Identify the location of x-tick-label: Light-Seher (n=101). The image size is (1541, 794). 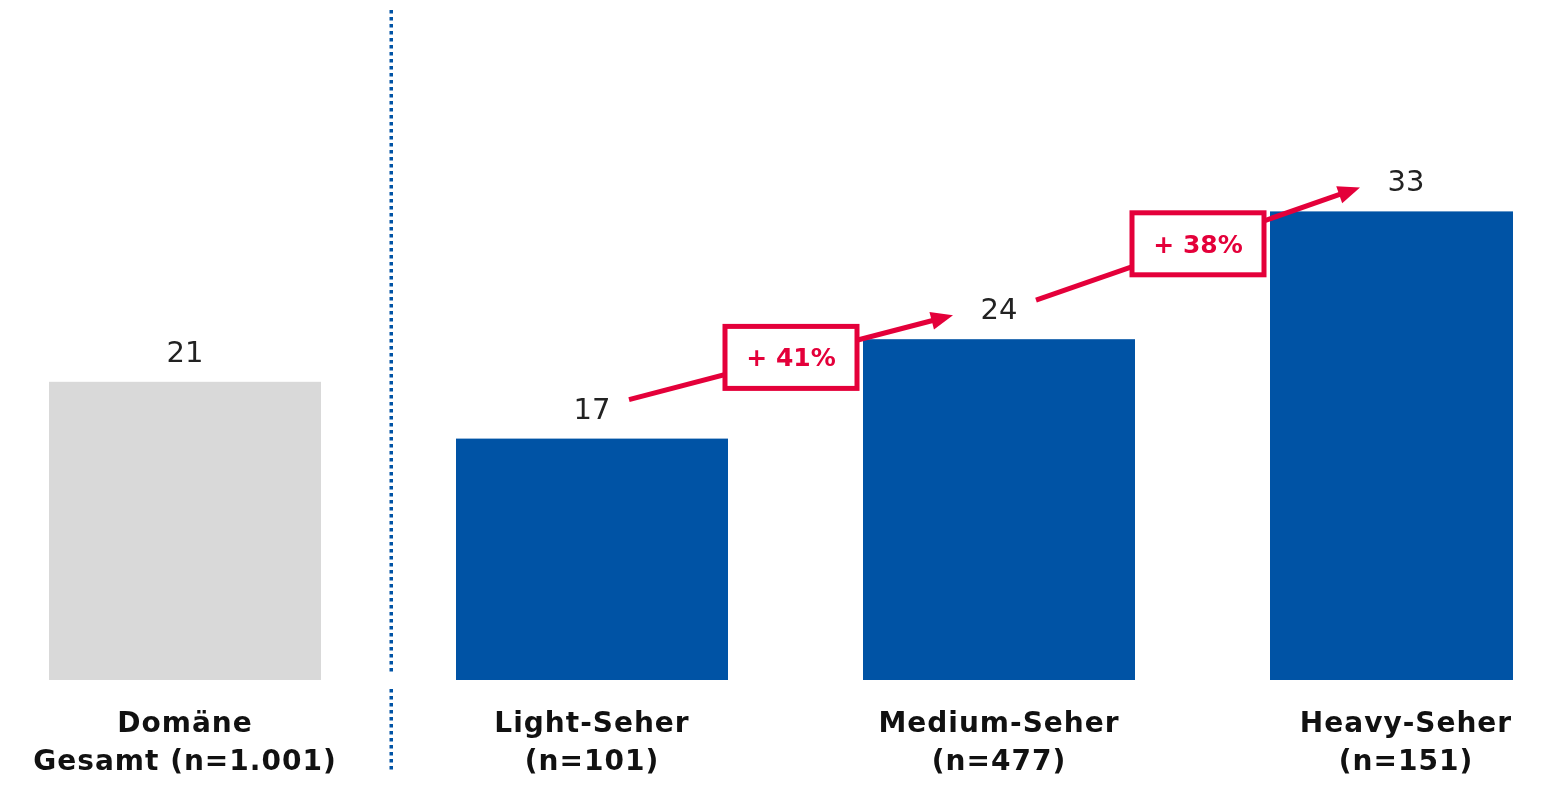
(592, 741).